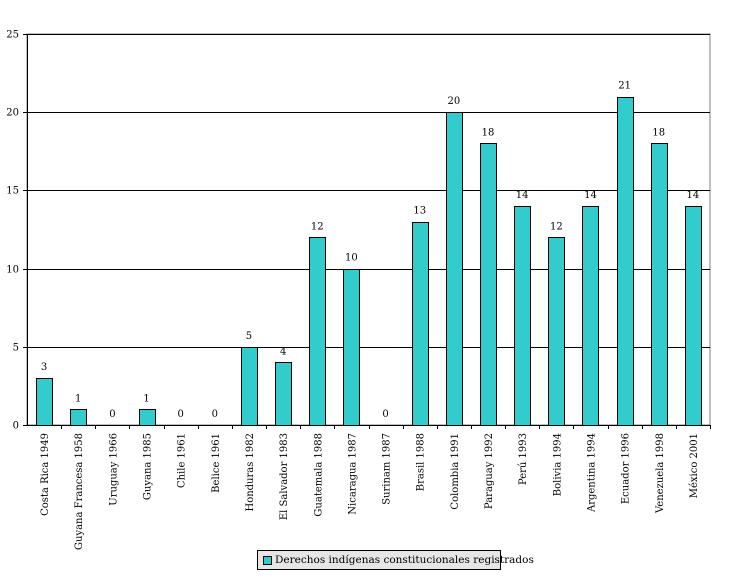 The image size is (738, 584). Describe the element at coordinates (284, 476) in the screenshot. I see `x-tick-label: El Salvador 1983` at that location.